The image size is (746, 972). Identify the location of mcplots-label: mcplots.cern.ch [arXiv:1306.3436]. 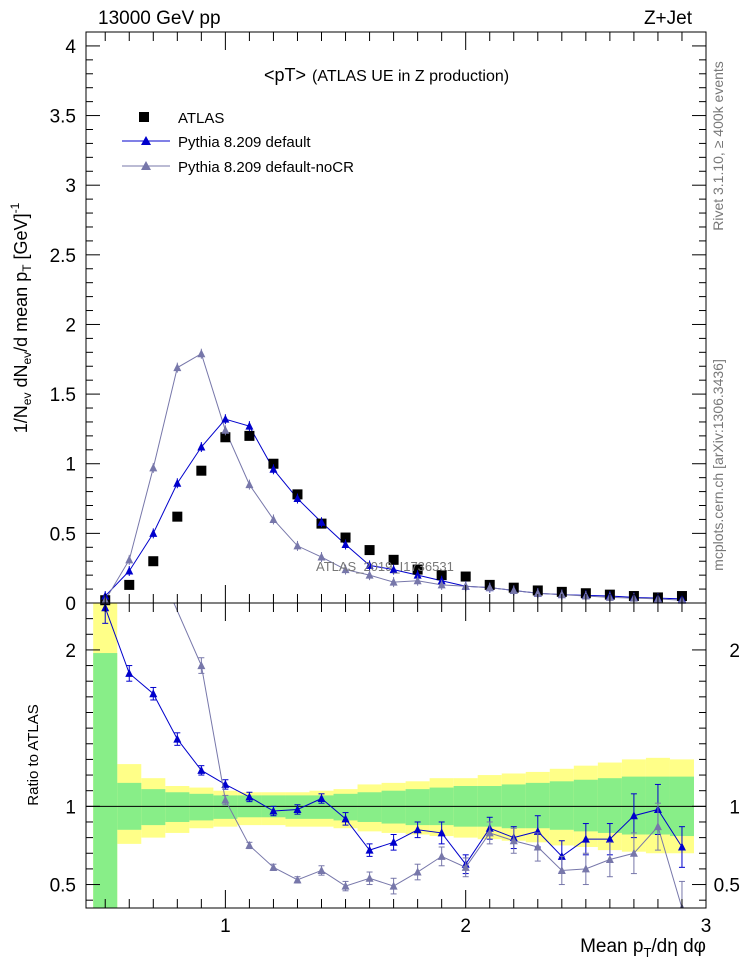
(718, 465).